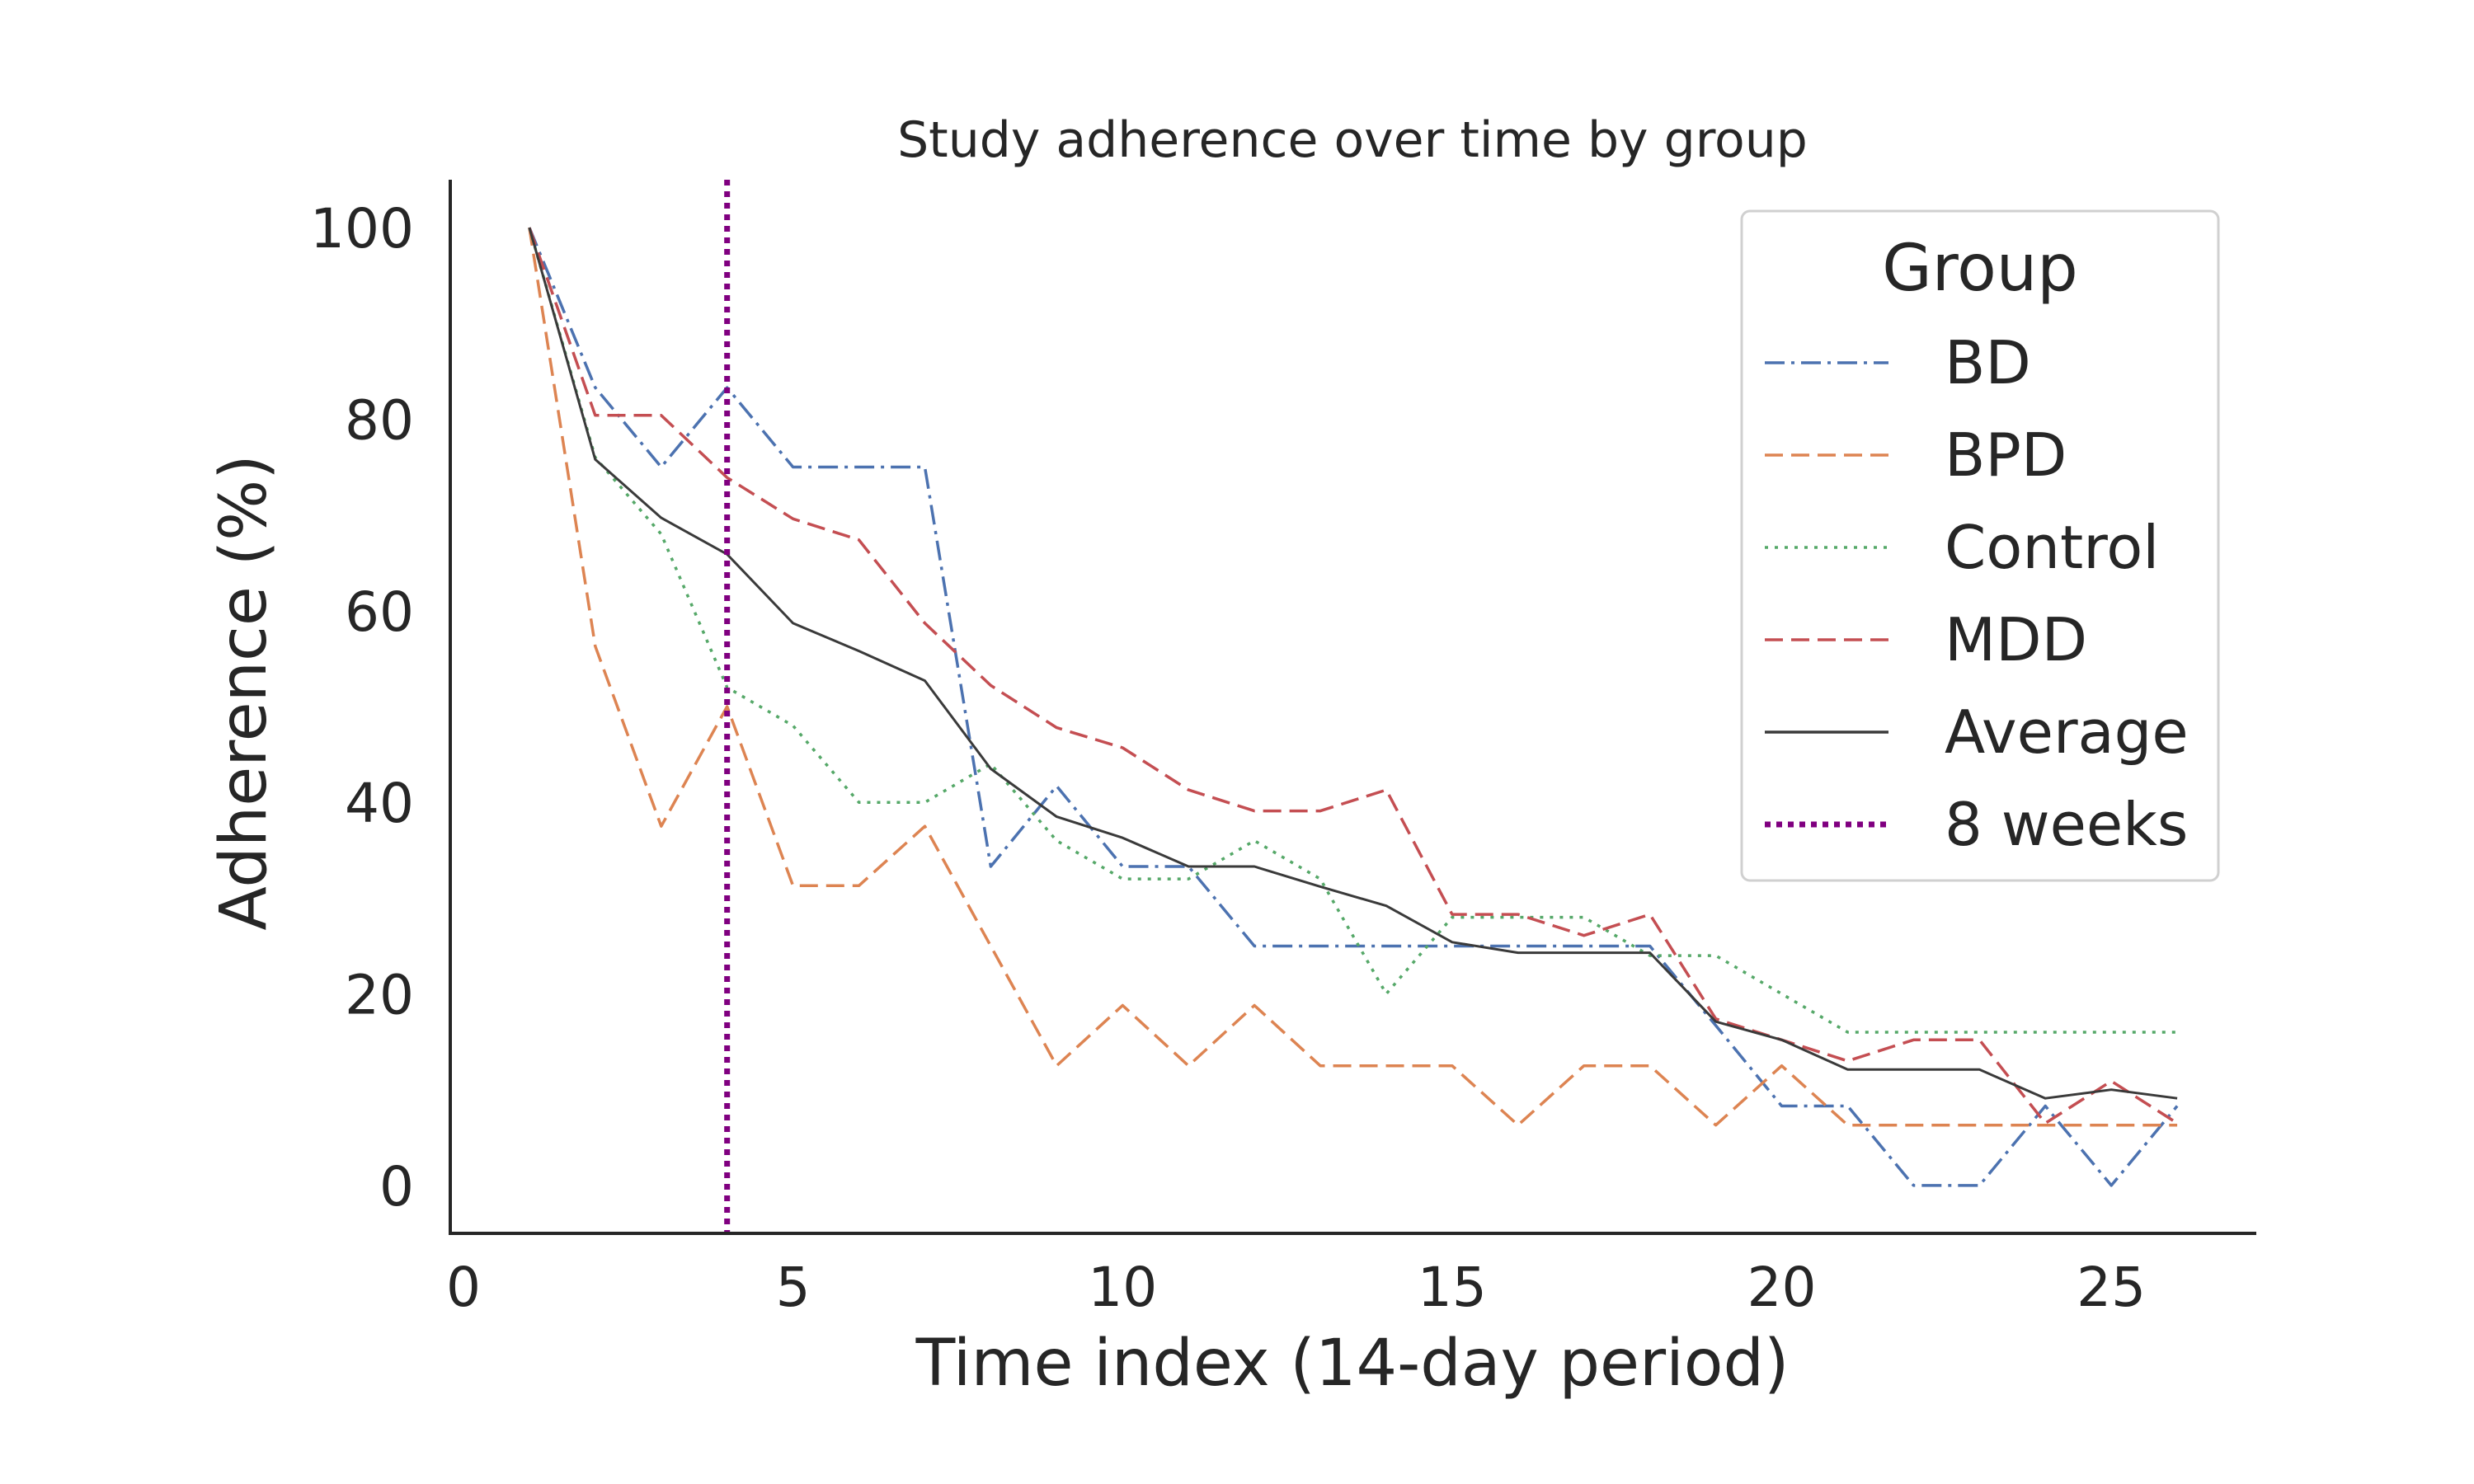 This screenshot has width=2474, height=1484. I want to click on x-tick-label: 25, so click(2111, 1287).